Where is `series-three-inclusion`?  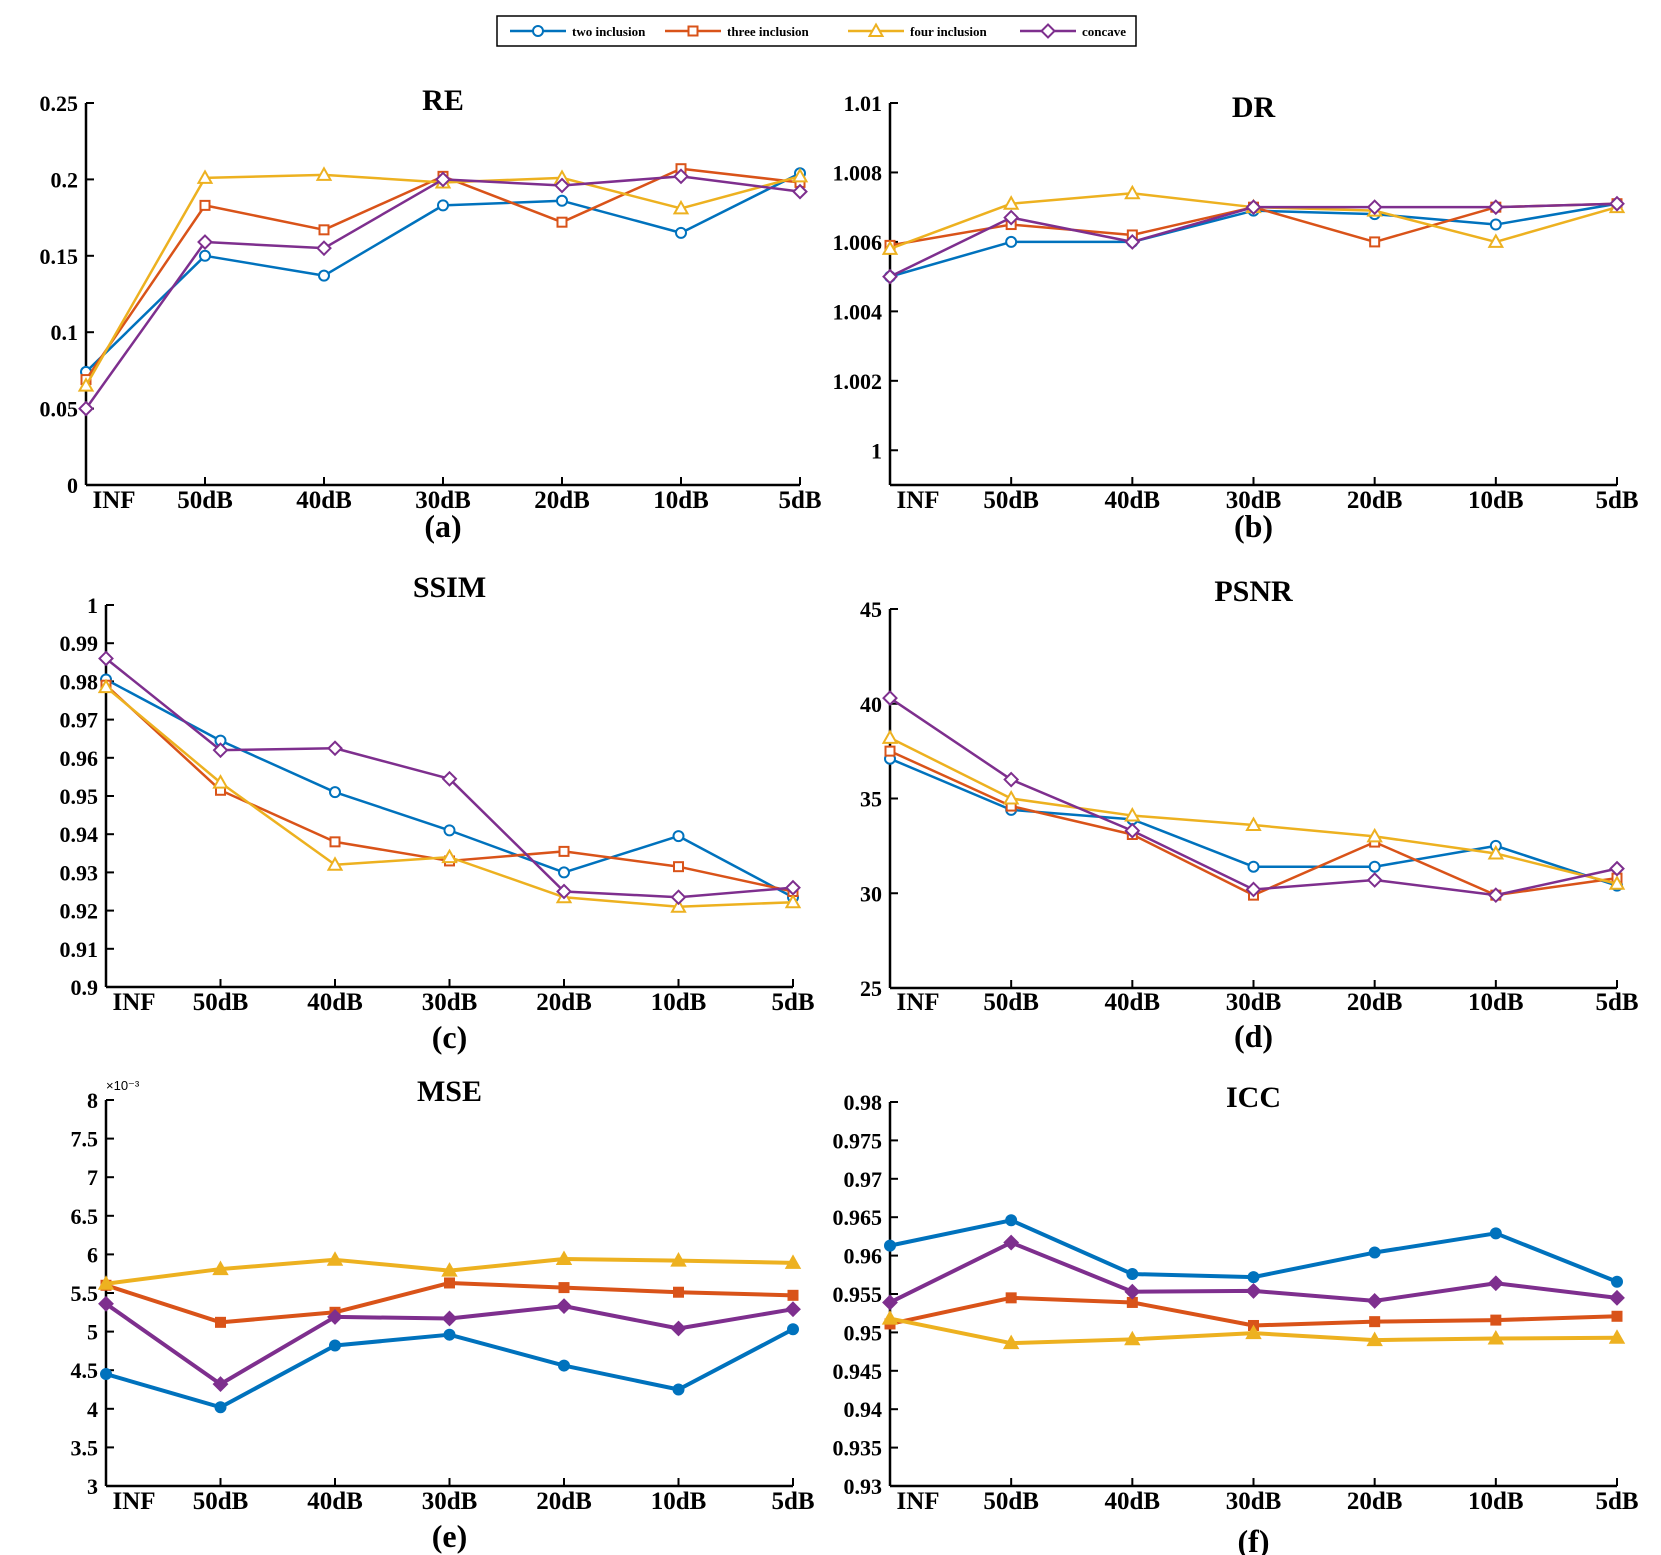 series-three-inclusion is located at coordinates (449, 788).